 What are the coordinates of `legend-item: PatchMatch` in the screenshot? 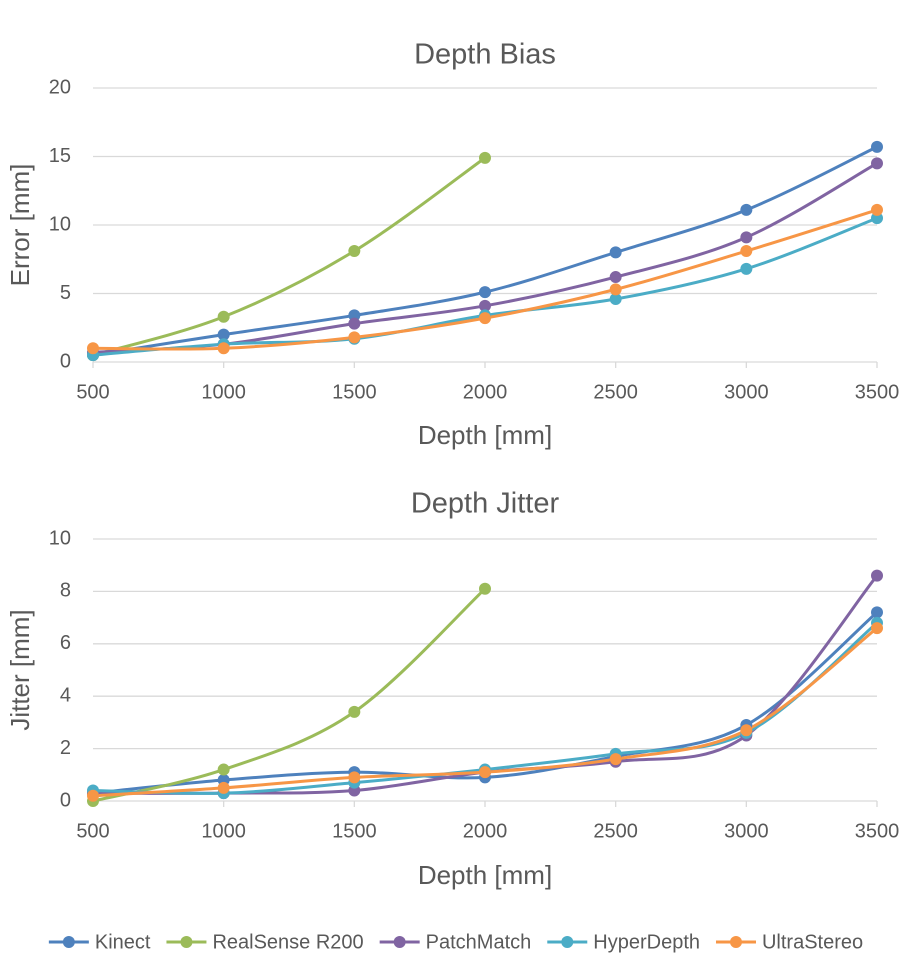 It's located at (455, 942).